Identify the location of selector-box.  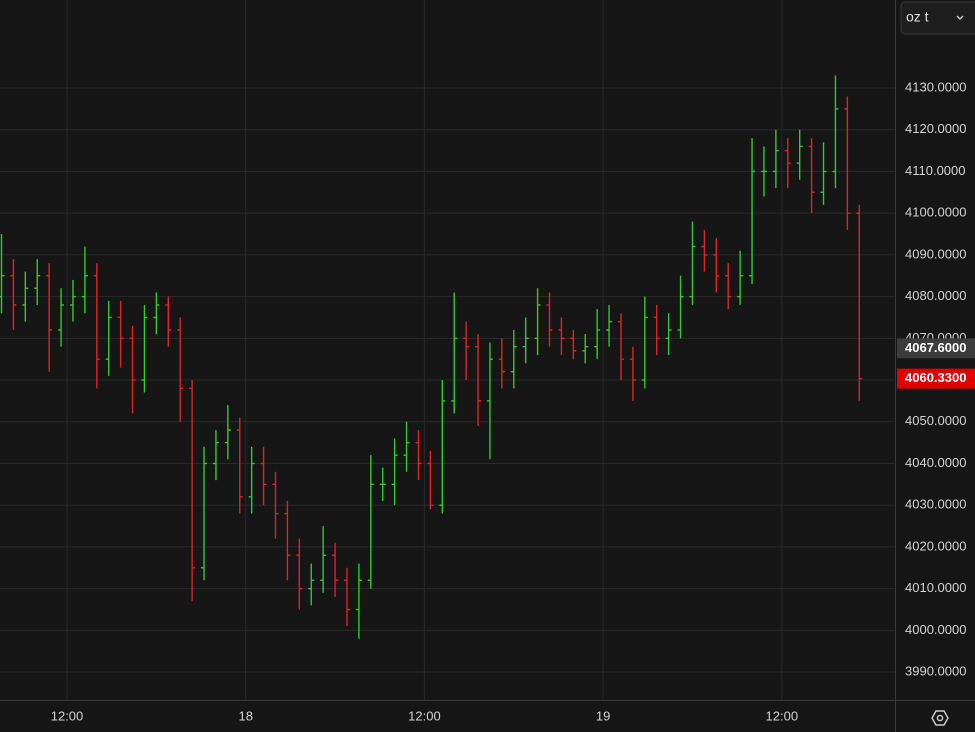
(937, 18).